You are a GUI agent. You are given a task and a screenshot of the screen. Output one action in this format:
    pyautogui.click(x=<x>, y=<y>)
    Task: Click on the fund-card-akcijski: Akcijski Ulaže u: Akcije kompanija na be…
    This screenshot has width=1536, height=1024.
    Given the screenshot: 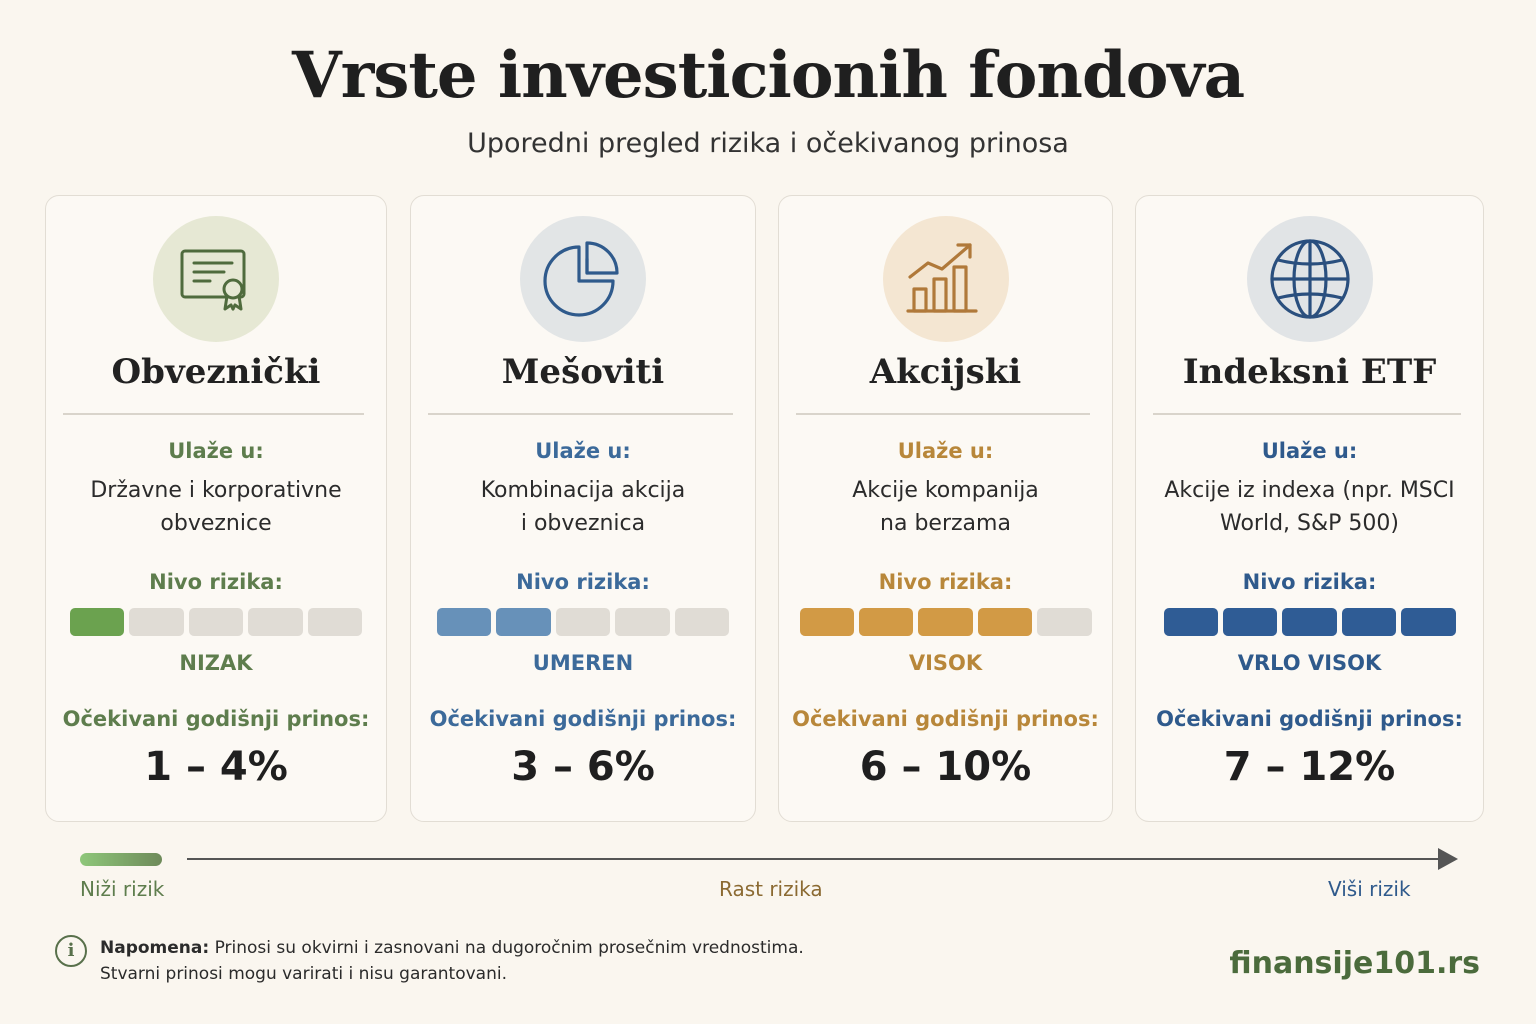 What is the action you would take?
    pyautogui.click(x=945, y=508)
    